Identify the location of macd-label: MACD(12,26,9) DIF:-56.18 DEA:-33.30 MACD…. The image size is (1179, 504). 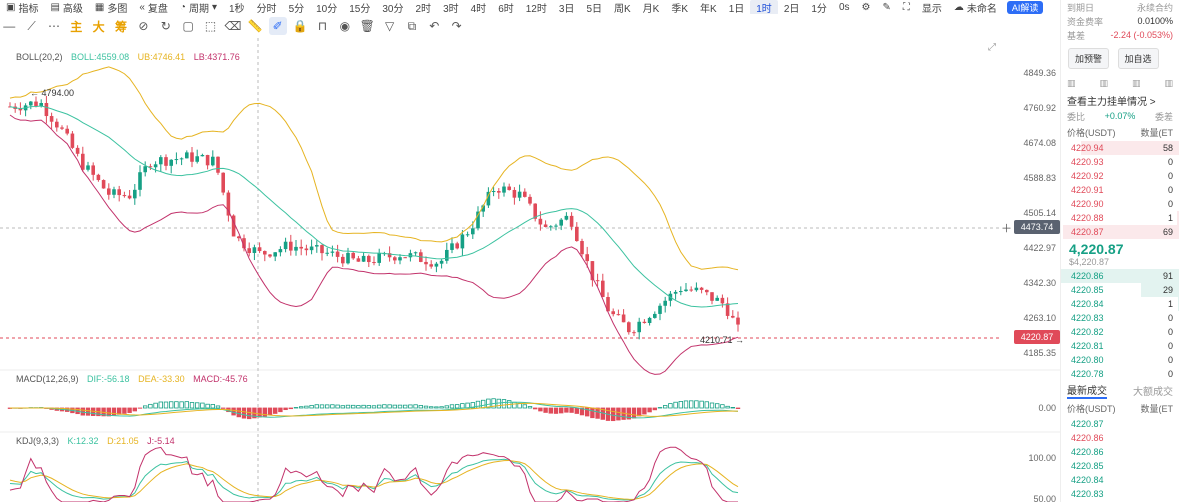
(135, 379).